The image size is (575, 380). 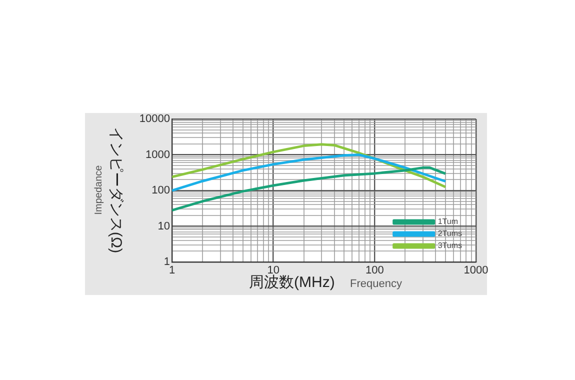 What do you see at coordinates (167, 262) in the screenshot?
I see `y-tick-label: 1` at bounding box center [167, 262].